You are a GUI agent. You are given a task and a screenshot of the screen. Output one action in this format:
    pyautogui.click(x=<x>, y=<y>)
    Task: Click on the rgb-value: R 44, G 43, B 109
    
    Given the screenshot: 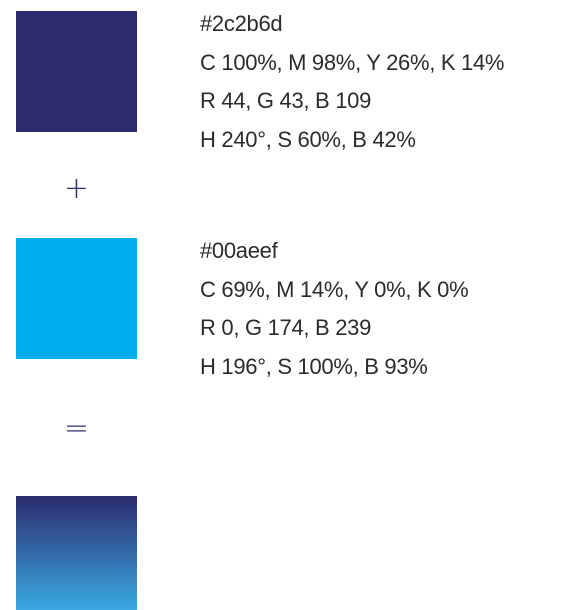 What is the action you would take?
    pyautogui.click(x=286, y=100)
    